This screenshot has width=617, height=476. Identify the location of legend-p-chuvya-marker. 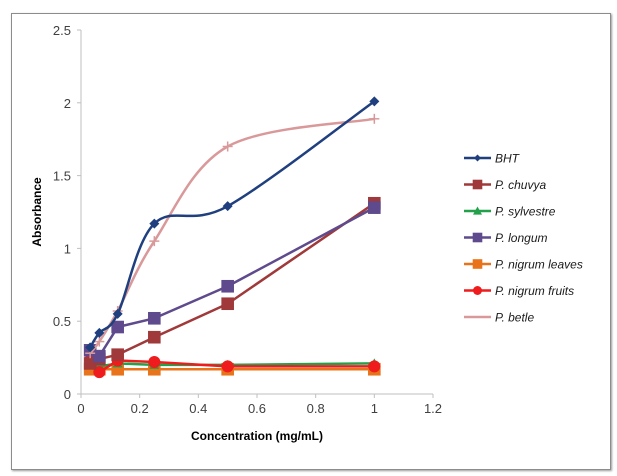
(477, 184).